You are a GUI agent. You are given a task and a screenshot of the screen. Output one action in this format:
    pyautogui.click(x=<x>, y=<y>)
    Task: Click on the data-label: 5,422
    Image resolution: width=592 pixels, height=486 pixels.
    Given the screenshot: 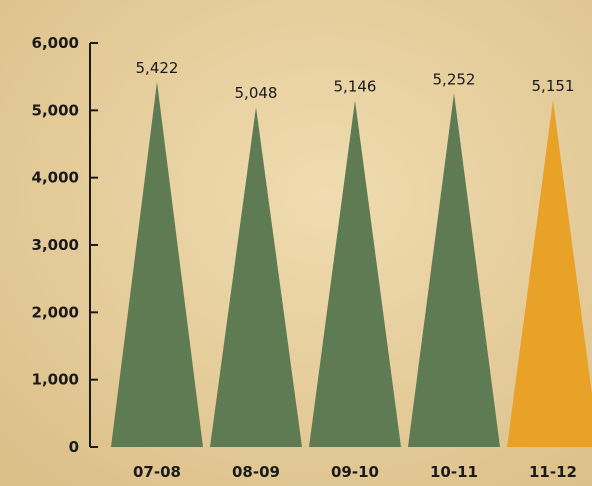 What is the action you would take?
    pyautogui.click(x=157, y=68)
    